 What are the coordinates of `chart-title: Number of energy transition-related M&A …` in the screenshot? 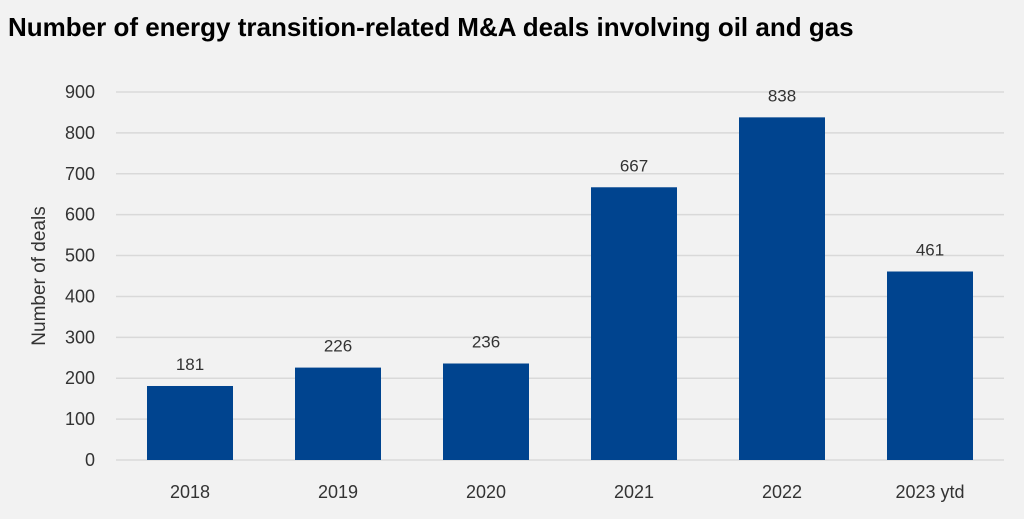 It's located at (431, 27).